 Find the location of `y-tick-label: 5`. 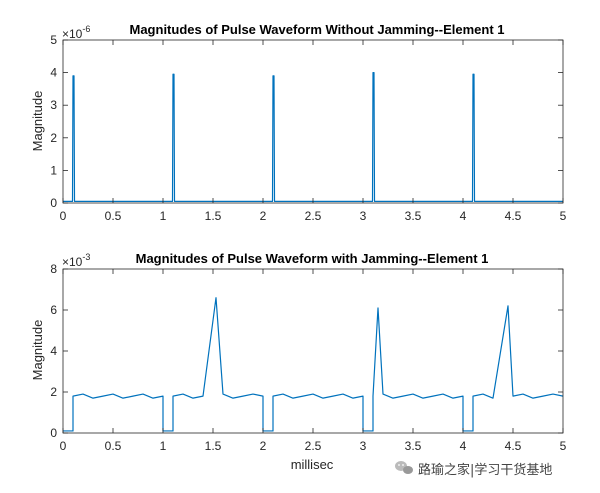

y-tick-label: 5 is located at coordinates (53, 40).